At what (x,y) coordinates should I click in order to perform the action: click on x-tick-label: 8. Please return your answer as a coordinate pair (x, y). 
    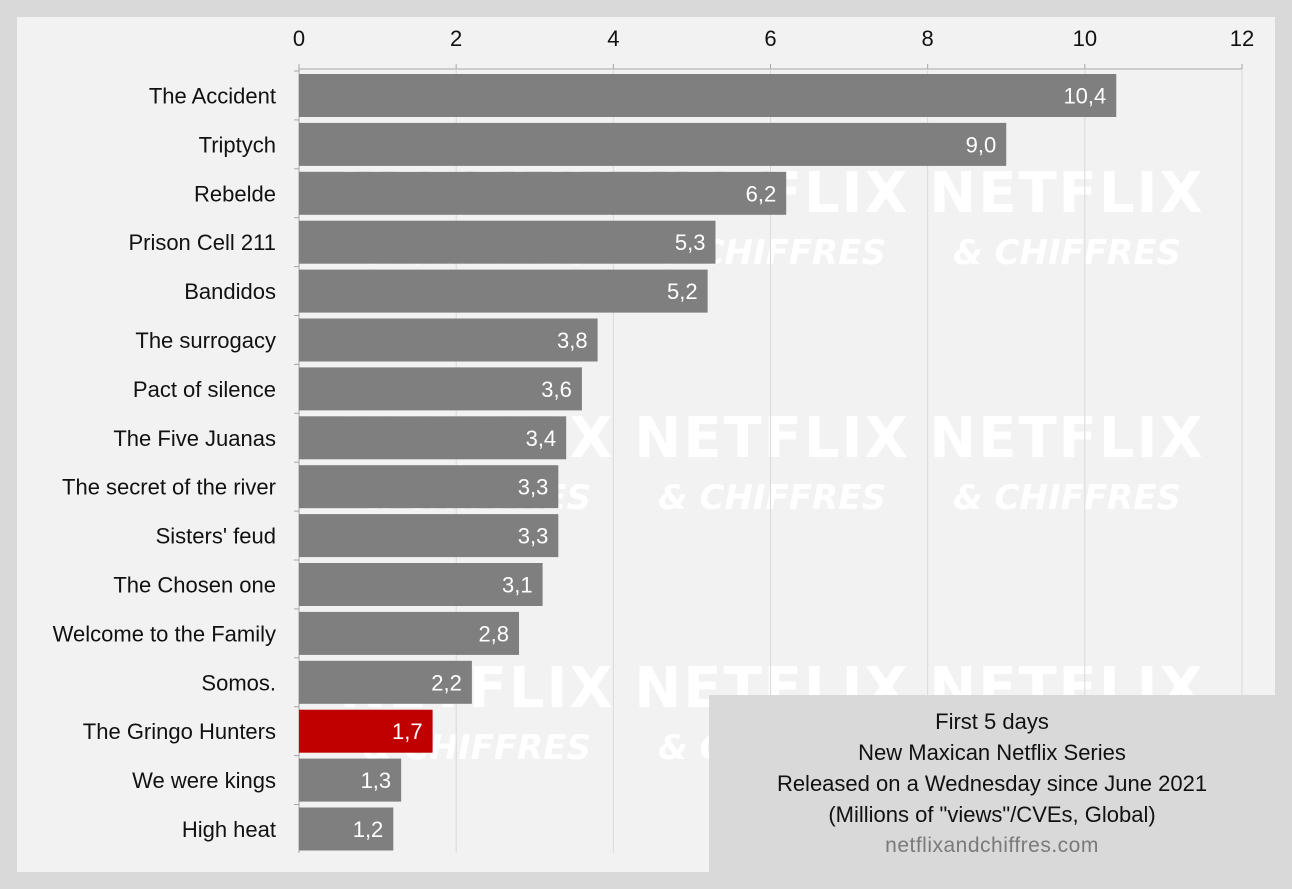
    Looking at the image, I should click on (928, 38).